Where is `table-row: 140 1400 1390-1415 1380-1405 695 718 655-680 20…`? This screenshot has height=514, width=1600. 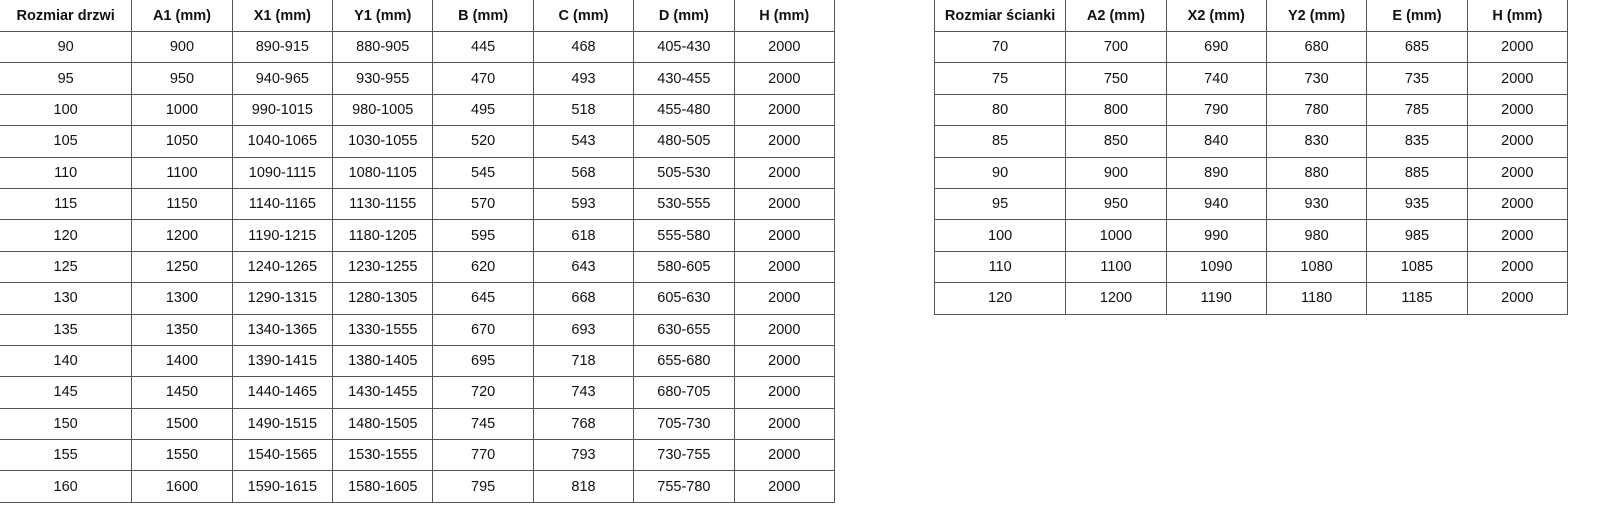 table-row: 140 1400 1390-1415 1380-1405 695 718 655-680 20… is located at coordinates (418, 361).